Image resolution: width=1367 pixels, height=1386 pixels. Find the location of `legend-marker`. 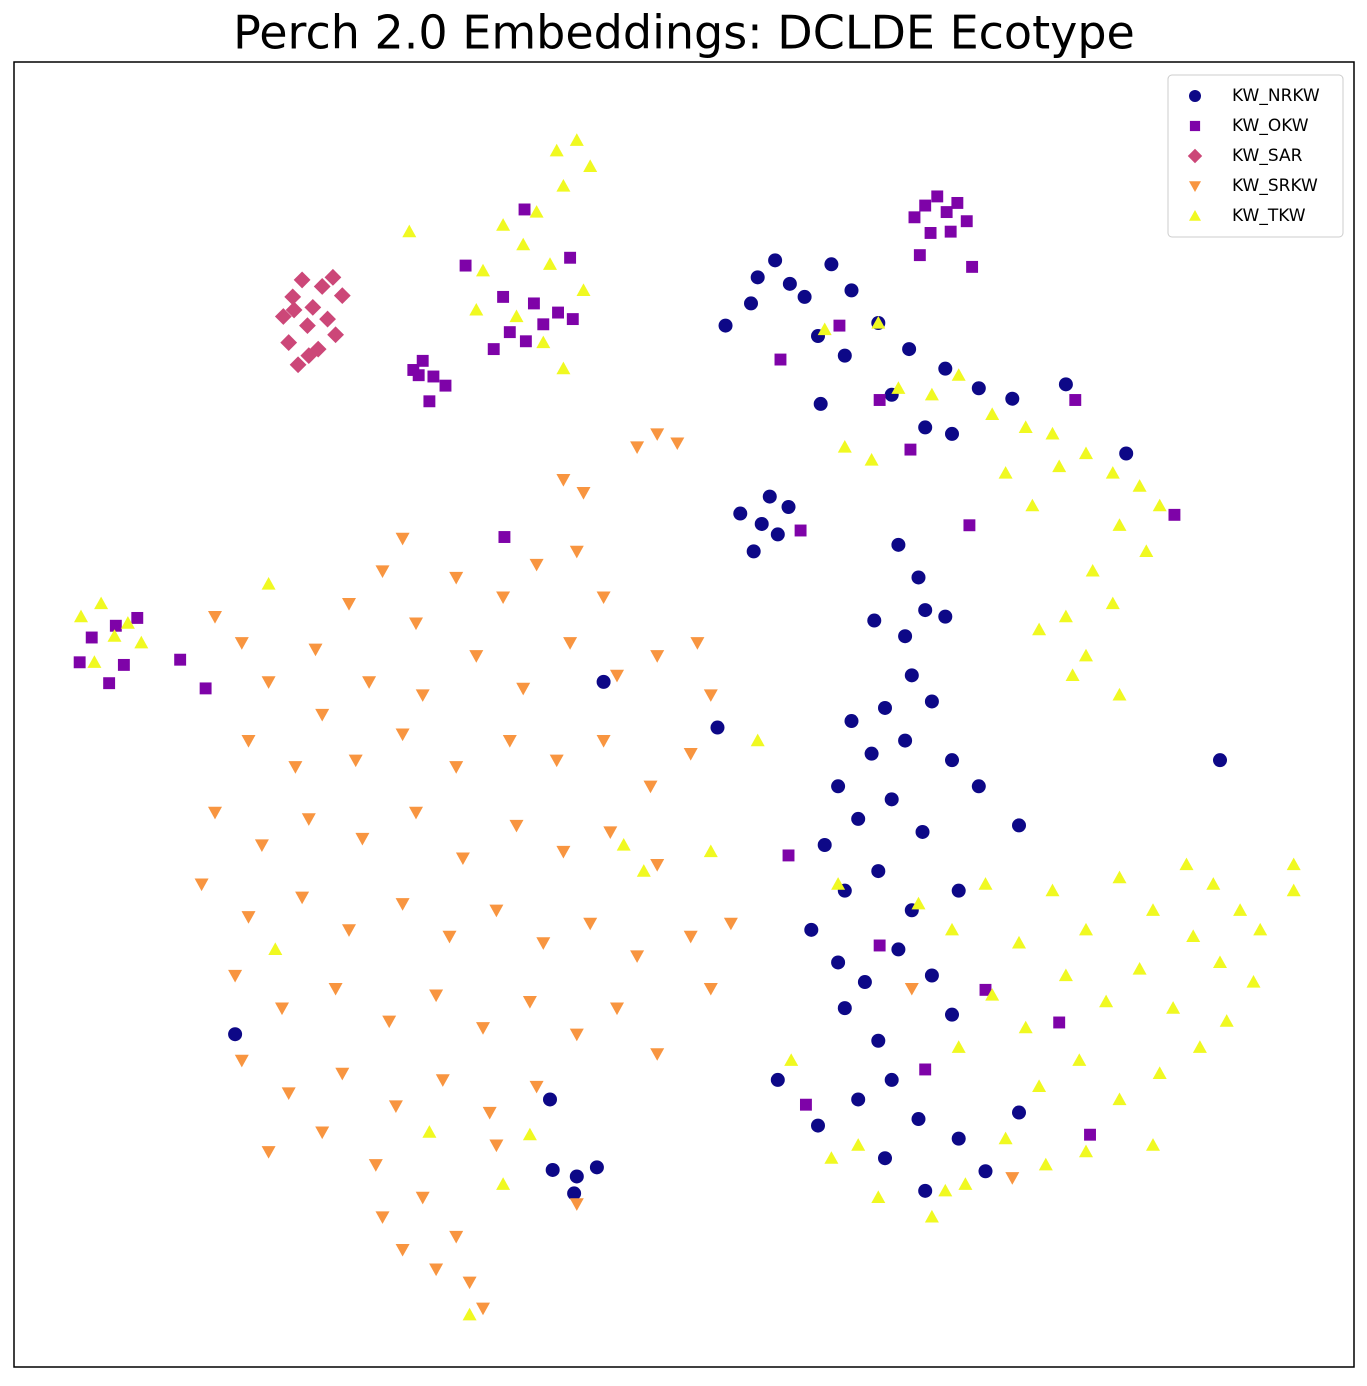

legend-marker is located at coordinates (1195, 156).